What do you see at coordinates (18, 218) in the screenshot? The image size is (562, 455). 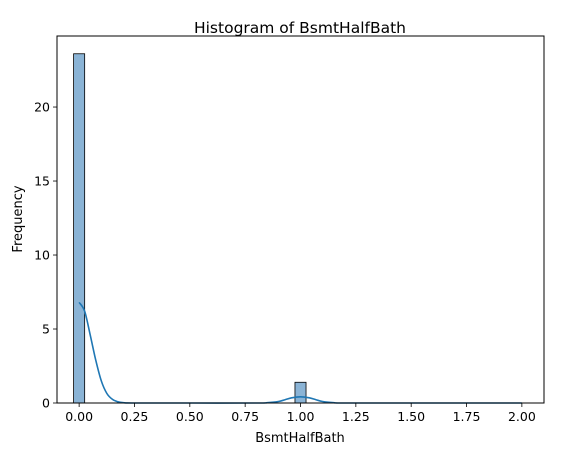 I see `y-axis-label: Frequency` at bounding box center [18, 218].